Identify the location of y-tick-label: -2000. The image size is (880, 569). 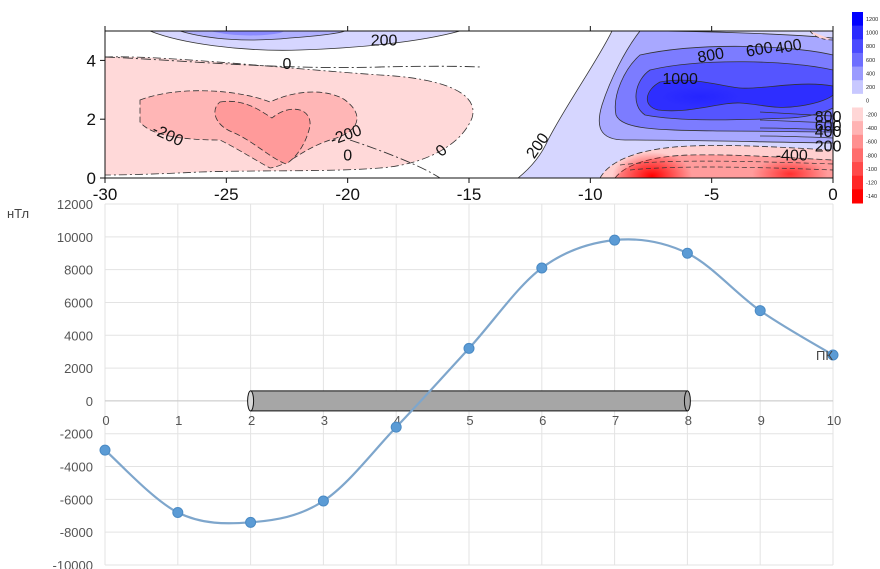
(76, 434).